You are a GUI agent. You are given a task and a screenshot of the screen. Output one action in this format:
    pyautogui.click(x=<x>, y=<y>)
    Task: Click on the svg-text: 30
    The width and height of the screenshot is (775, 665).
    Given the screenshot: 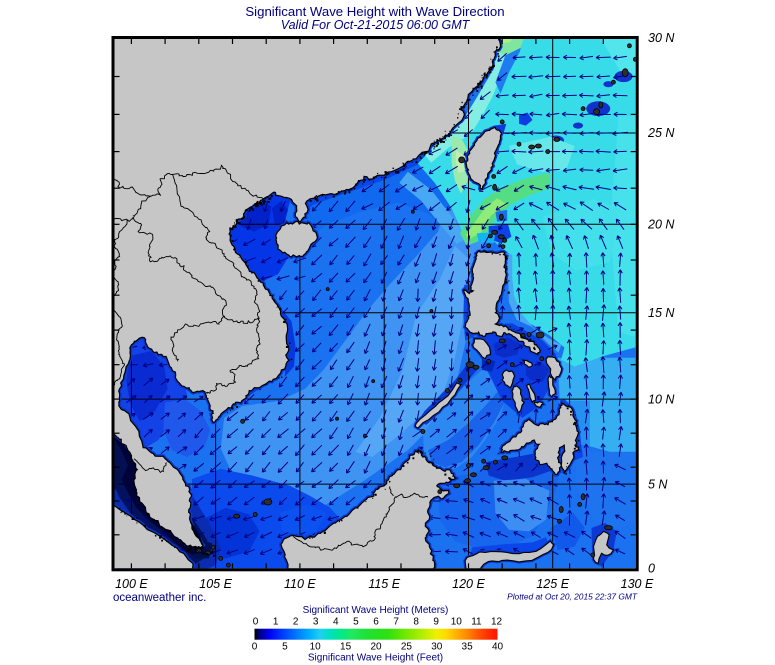 What is the action you would take?
    pyautogui.click(x=437, y=647)
    